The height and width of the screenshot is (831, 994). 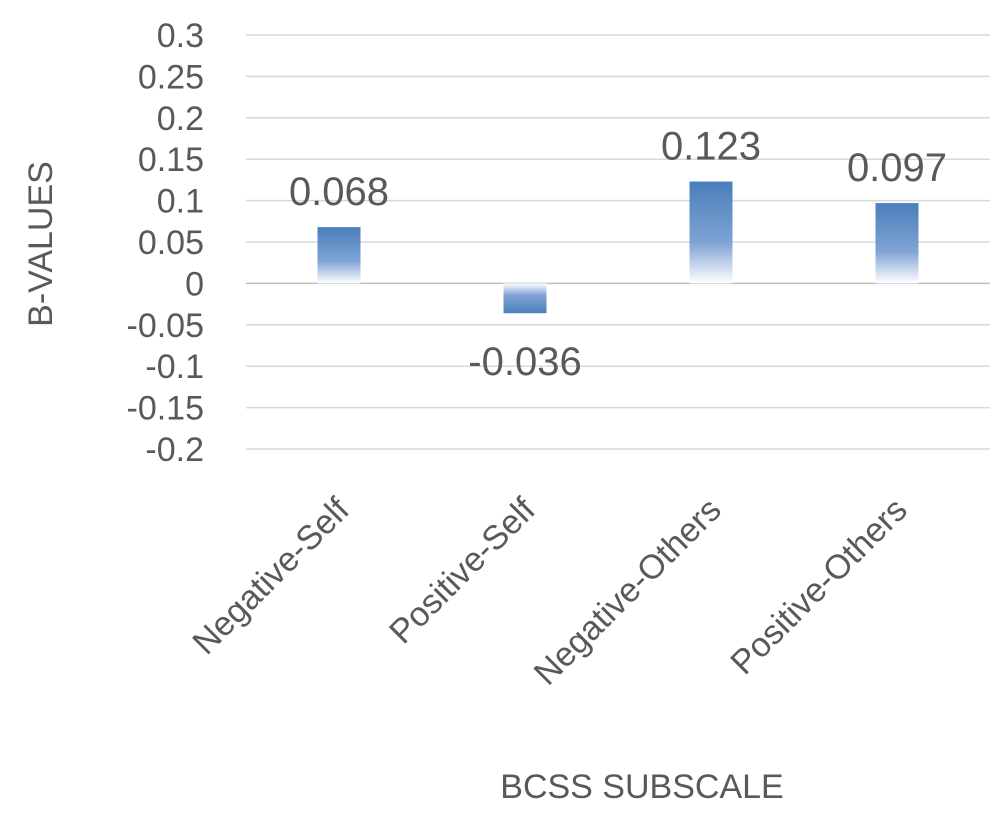 What do you see at coordinates (171, 160) in the screenshot?
I see `y-tick-label: 0.15` at bounding box center [171, 160].